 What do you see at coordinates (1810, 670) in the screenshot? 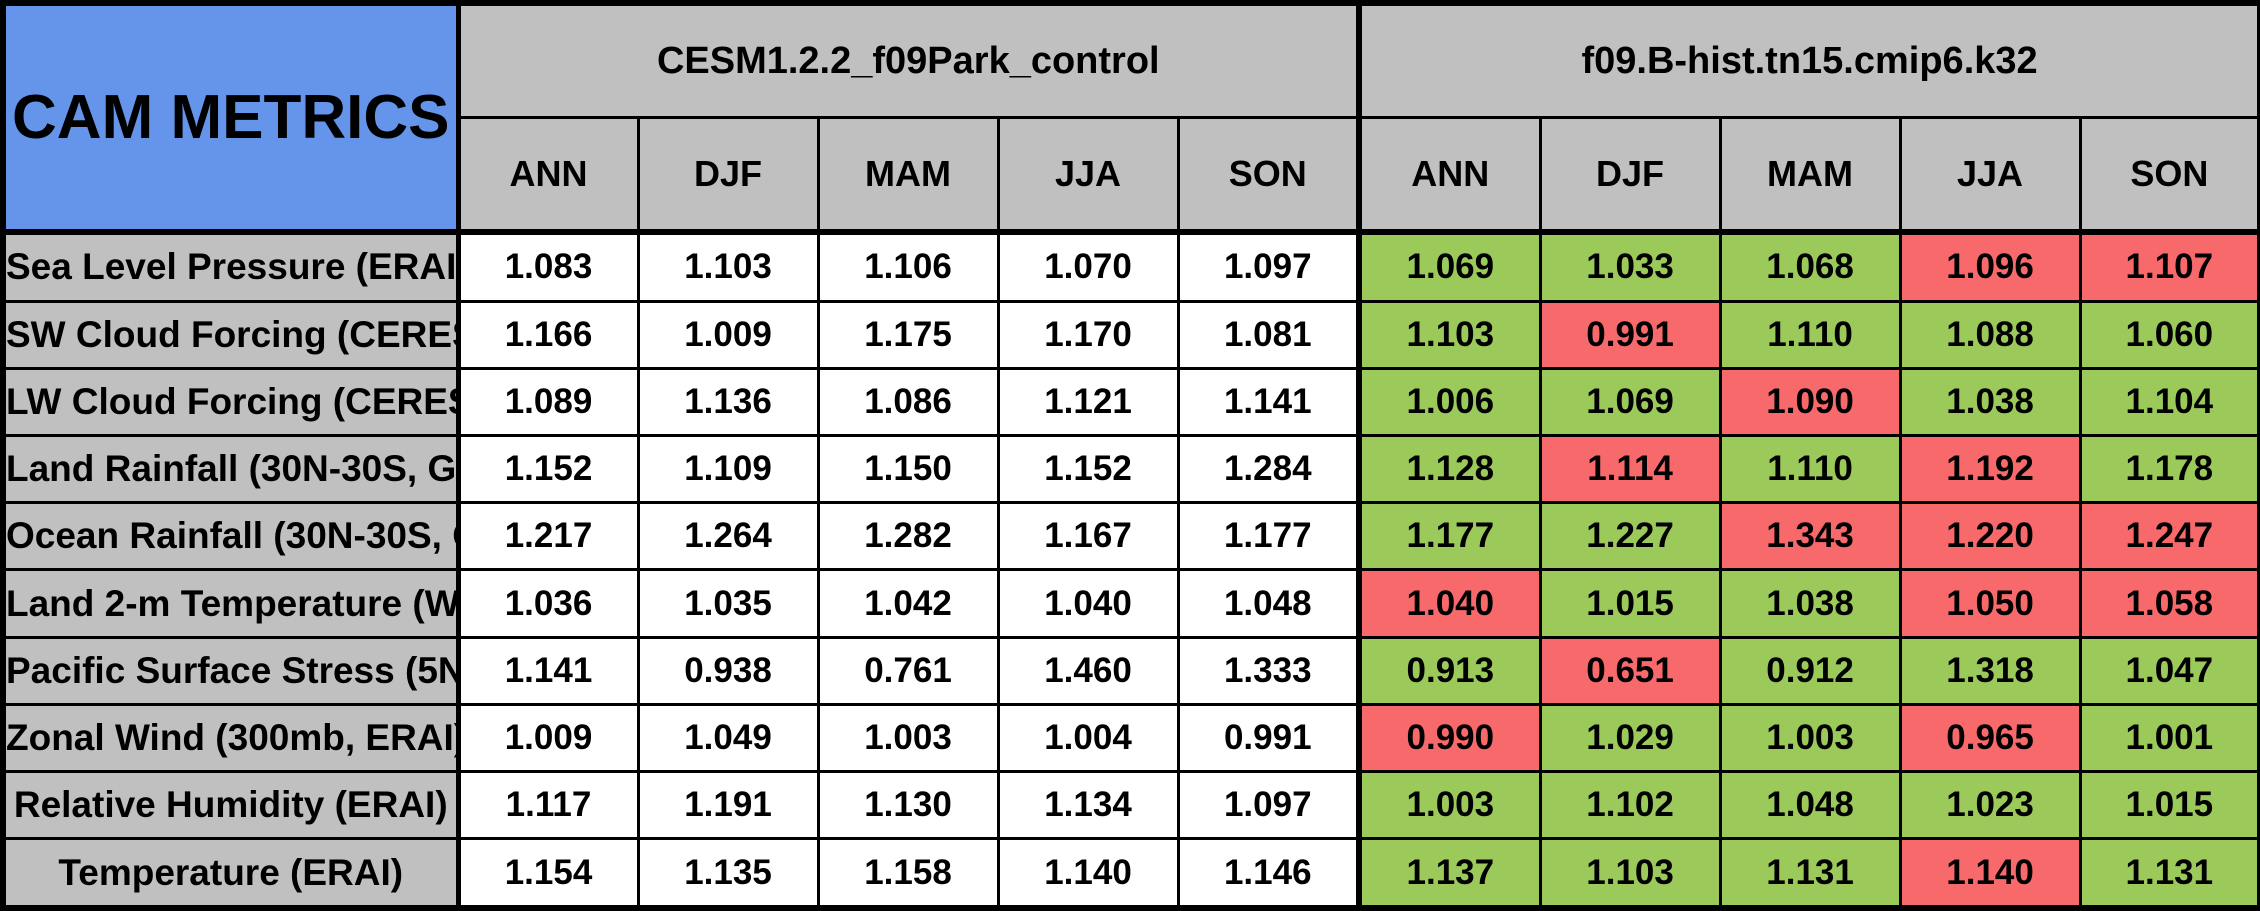
I see `test-value-cell: 0.912` at bounding box center [1810, 670].